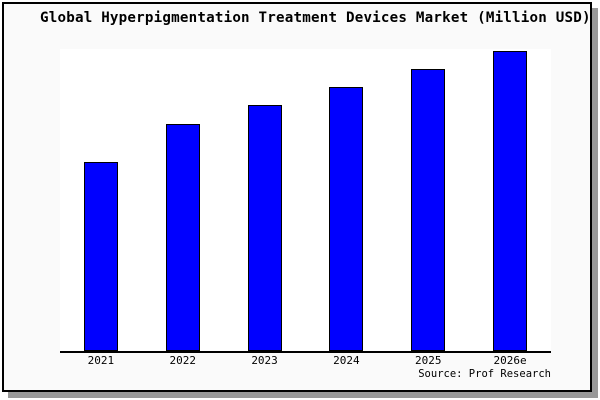 Image resolution: width=600 pixels, height=400 pixels. What do you see at coordinates (346, 360) in the screenshot?
I see `x-tick-label-2024: 2024` at bounding box center [346, 360].